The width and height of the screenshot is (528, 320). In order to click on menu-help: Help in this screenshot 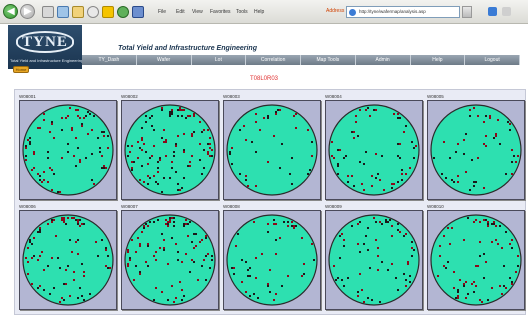, I will do `click(259, 12)`.